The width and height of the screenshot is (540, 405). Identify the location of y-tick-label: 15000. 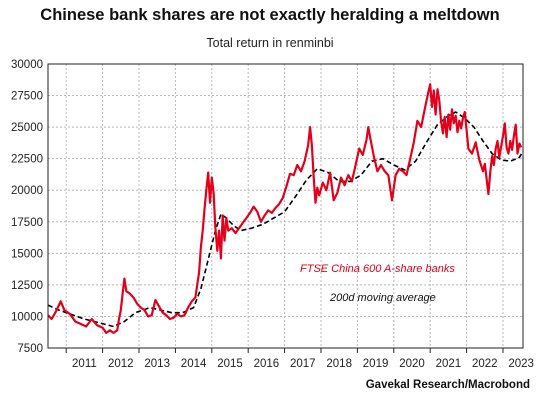
(27, 254).